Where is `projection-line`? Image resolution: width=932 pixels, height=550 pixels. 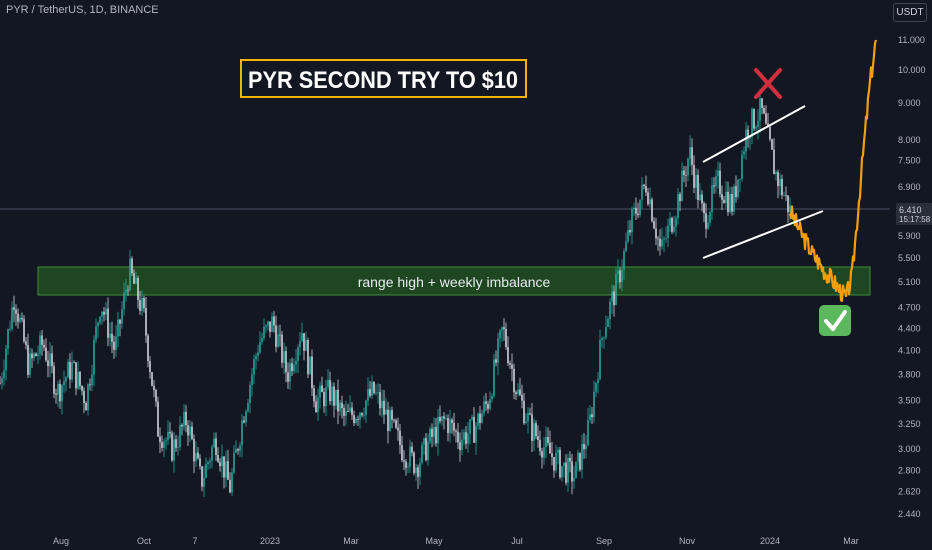
projection-line is located at coordinates (833, 170).